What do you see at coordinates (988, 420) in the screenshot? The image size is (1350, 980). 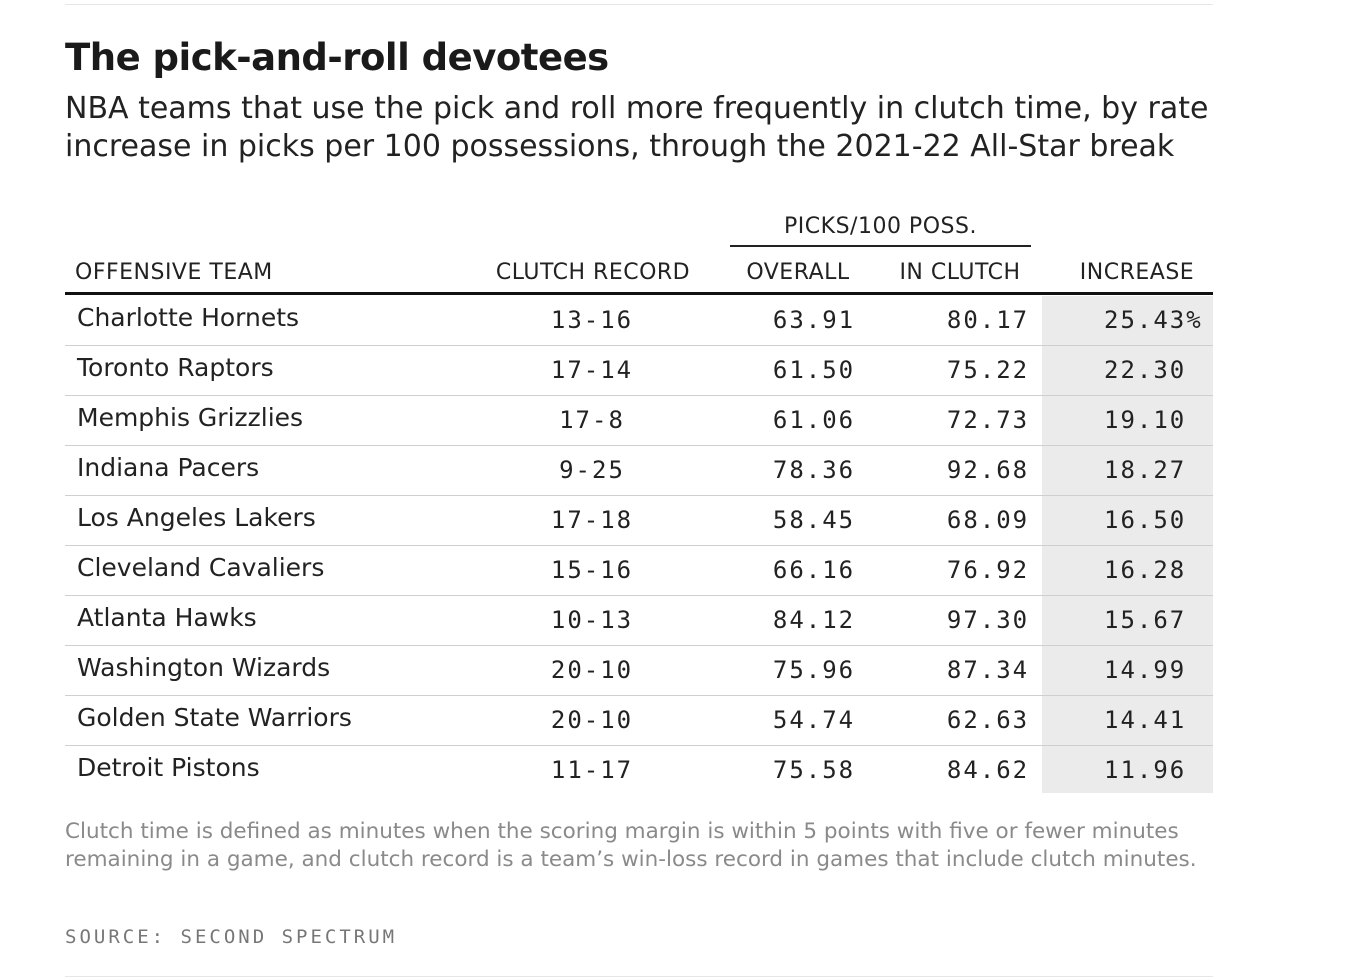 I see `clutch-value: 72.73` at bounding box center [988, 420].